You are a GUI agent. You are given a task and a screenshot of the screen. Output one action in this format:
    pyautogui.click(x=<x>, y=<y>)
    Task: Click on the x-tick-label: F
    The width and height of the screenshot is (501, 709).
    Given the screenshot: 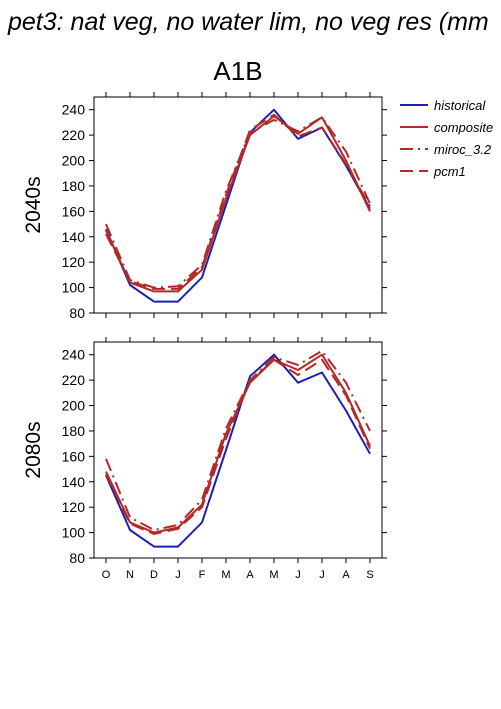 What is the action you would take?
    pyautogui.click(x=202, y=575)
    